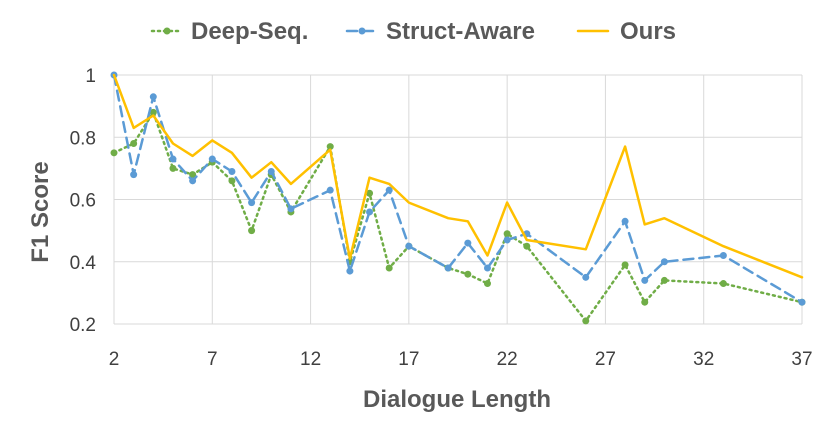  Describe the element at coordinates (83, 325) in the screenshot. I see `y-tick-label: 0.2` at that location.